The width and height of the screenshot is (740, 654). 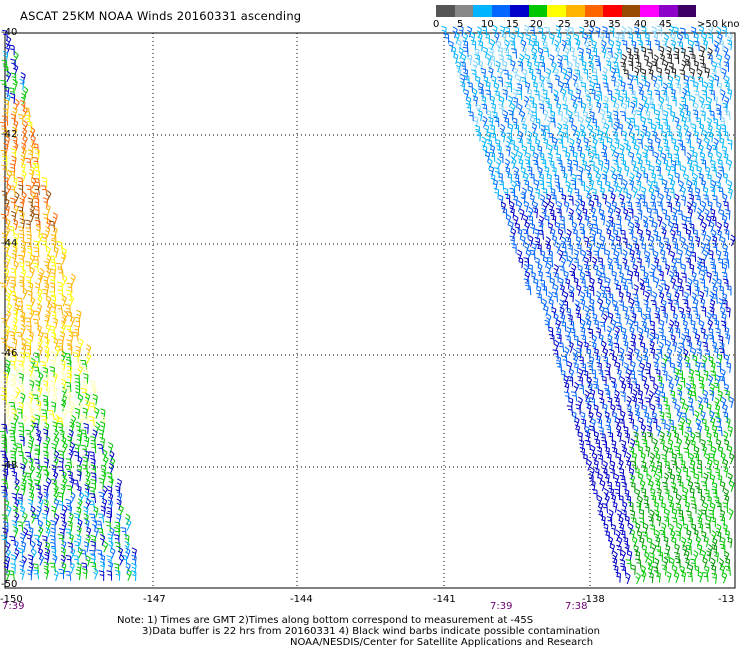 What do you see at coordinates (487, 24) in the screenshot?
I see `scale-tick-label: 10` at bounding box center [487, 24].